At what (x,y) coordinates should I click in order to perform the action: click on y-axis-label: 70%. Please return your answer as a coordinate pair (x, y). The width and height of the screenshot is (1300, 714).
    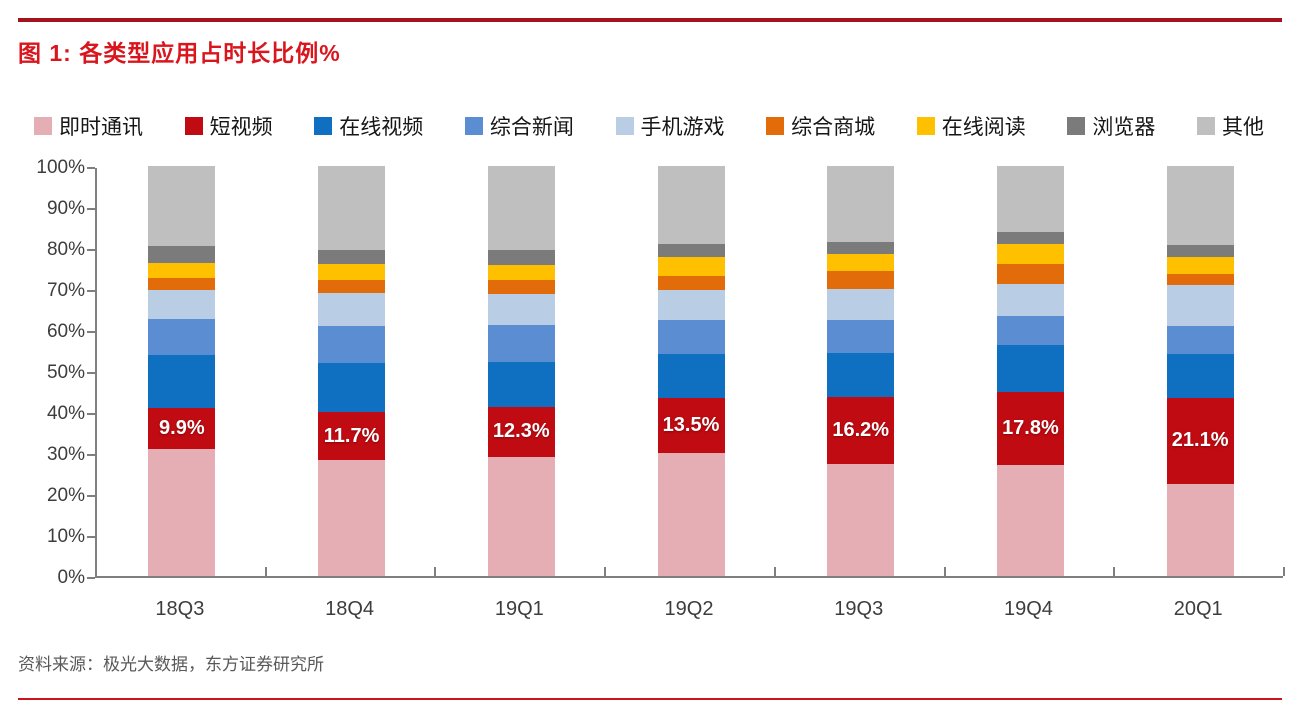
    Looking at the image, I should click on (65, 290).